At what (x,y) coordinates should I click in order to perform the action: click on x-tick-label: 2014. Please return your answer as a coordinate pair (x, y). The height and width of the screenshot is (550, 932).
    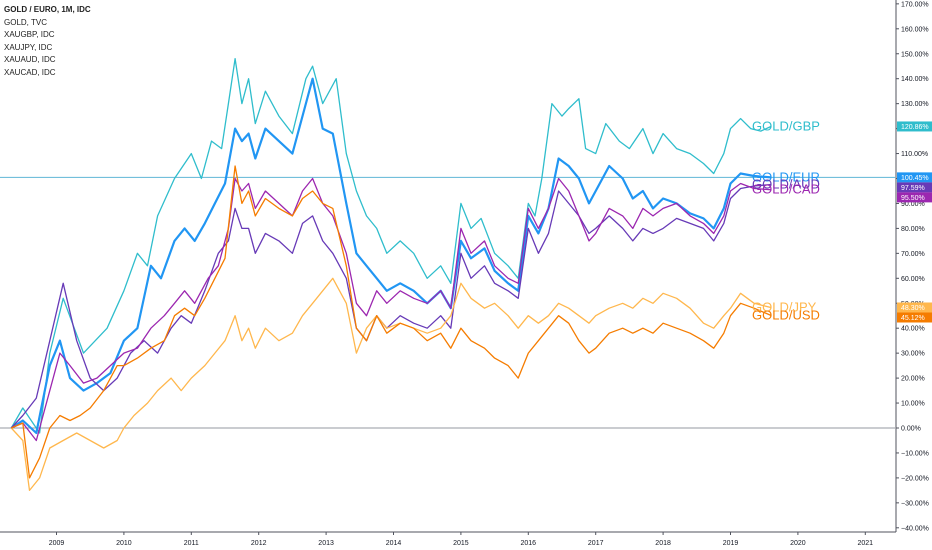
    Looking at the image, I should click on (394, 543).